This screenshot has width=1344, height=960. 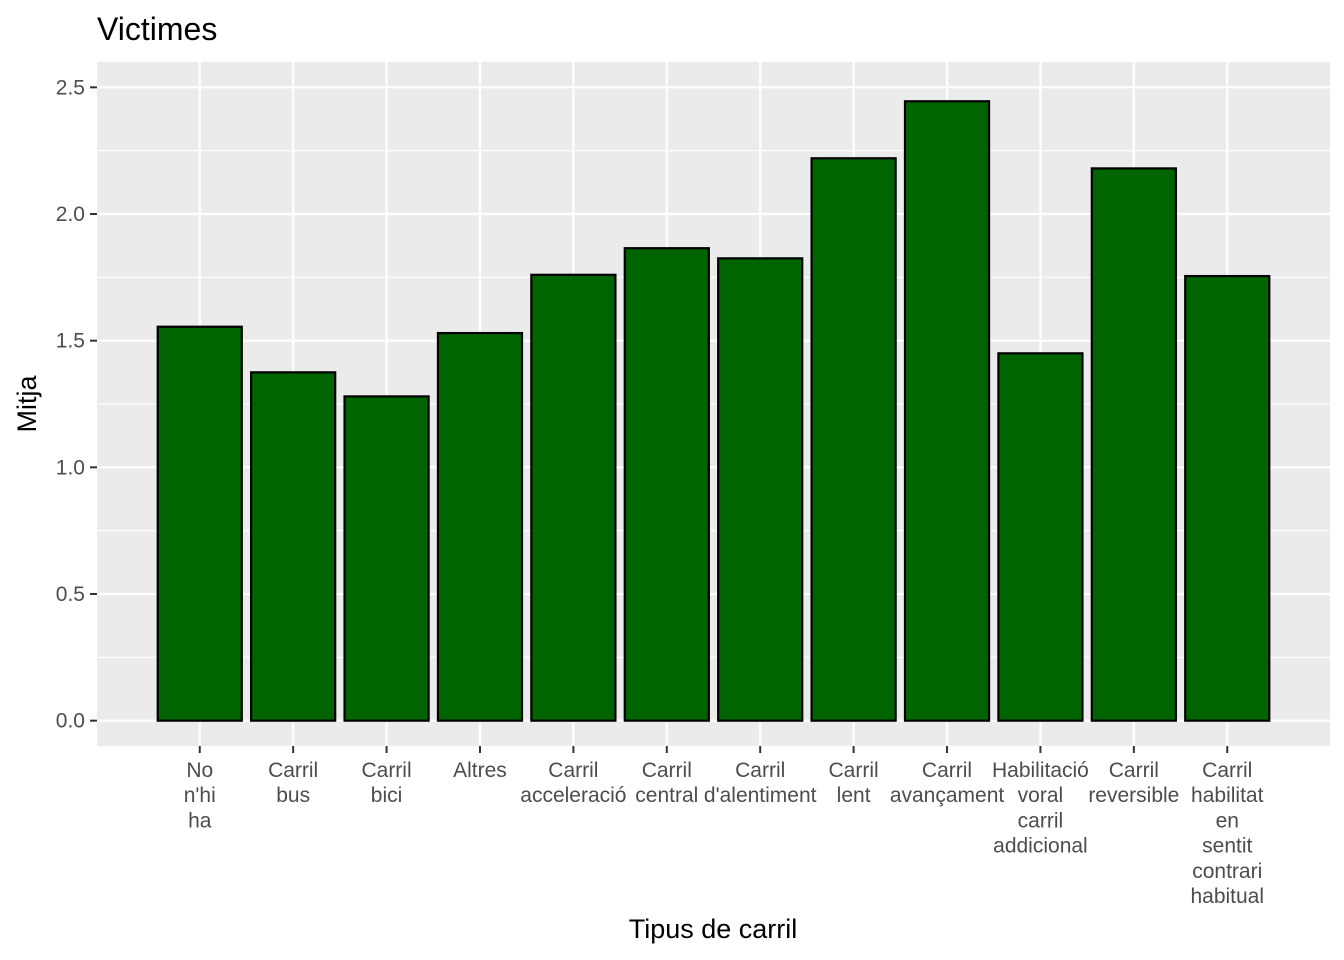 What do you see at coordinates (1227, 795) in the screenshot?
I see `x-tick-label-line: habilitat` at bounding box center [1227, 795].